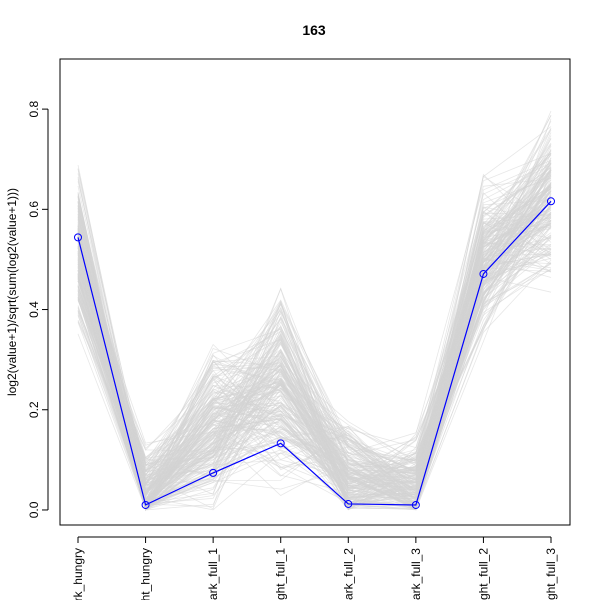 This screenshot has width=600, height=600. I want to click on x-tick-label-light_full_3: light_full_3, so click(551, 574).